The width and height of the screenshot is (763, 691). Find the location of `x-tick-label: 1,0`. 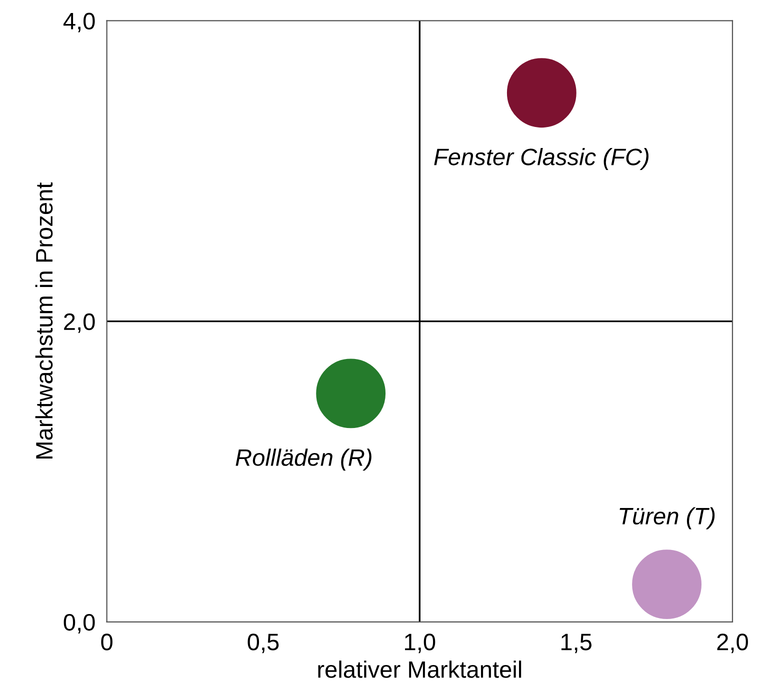

x-tick-label: 1,0 is located at coordinates (420, 644).